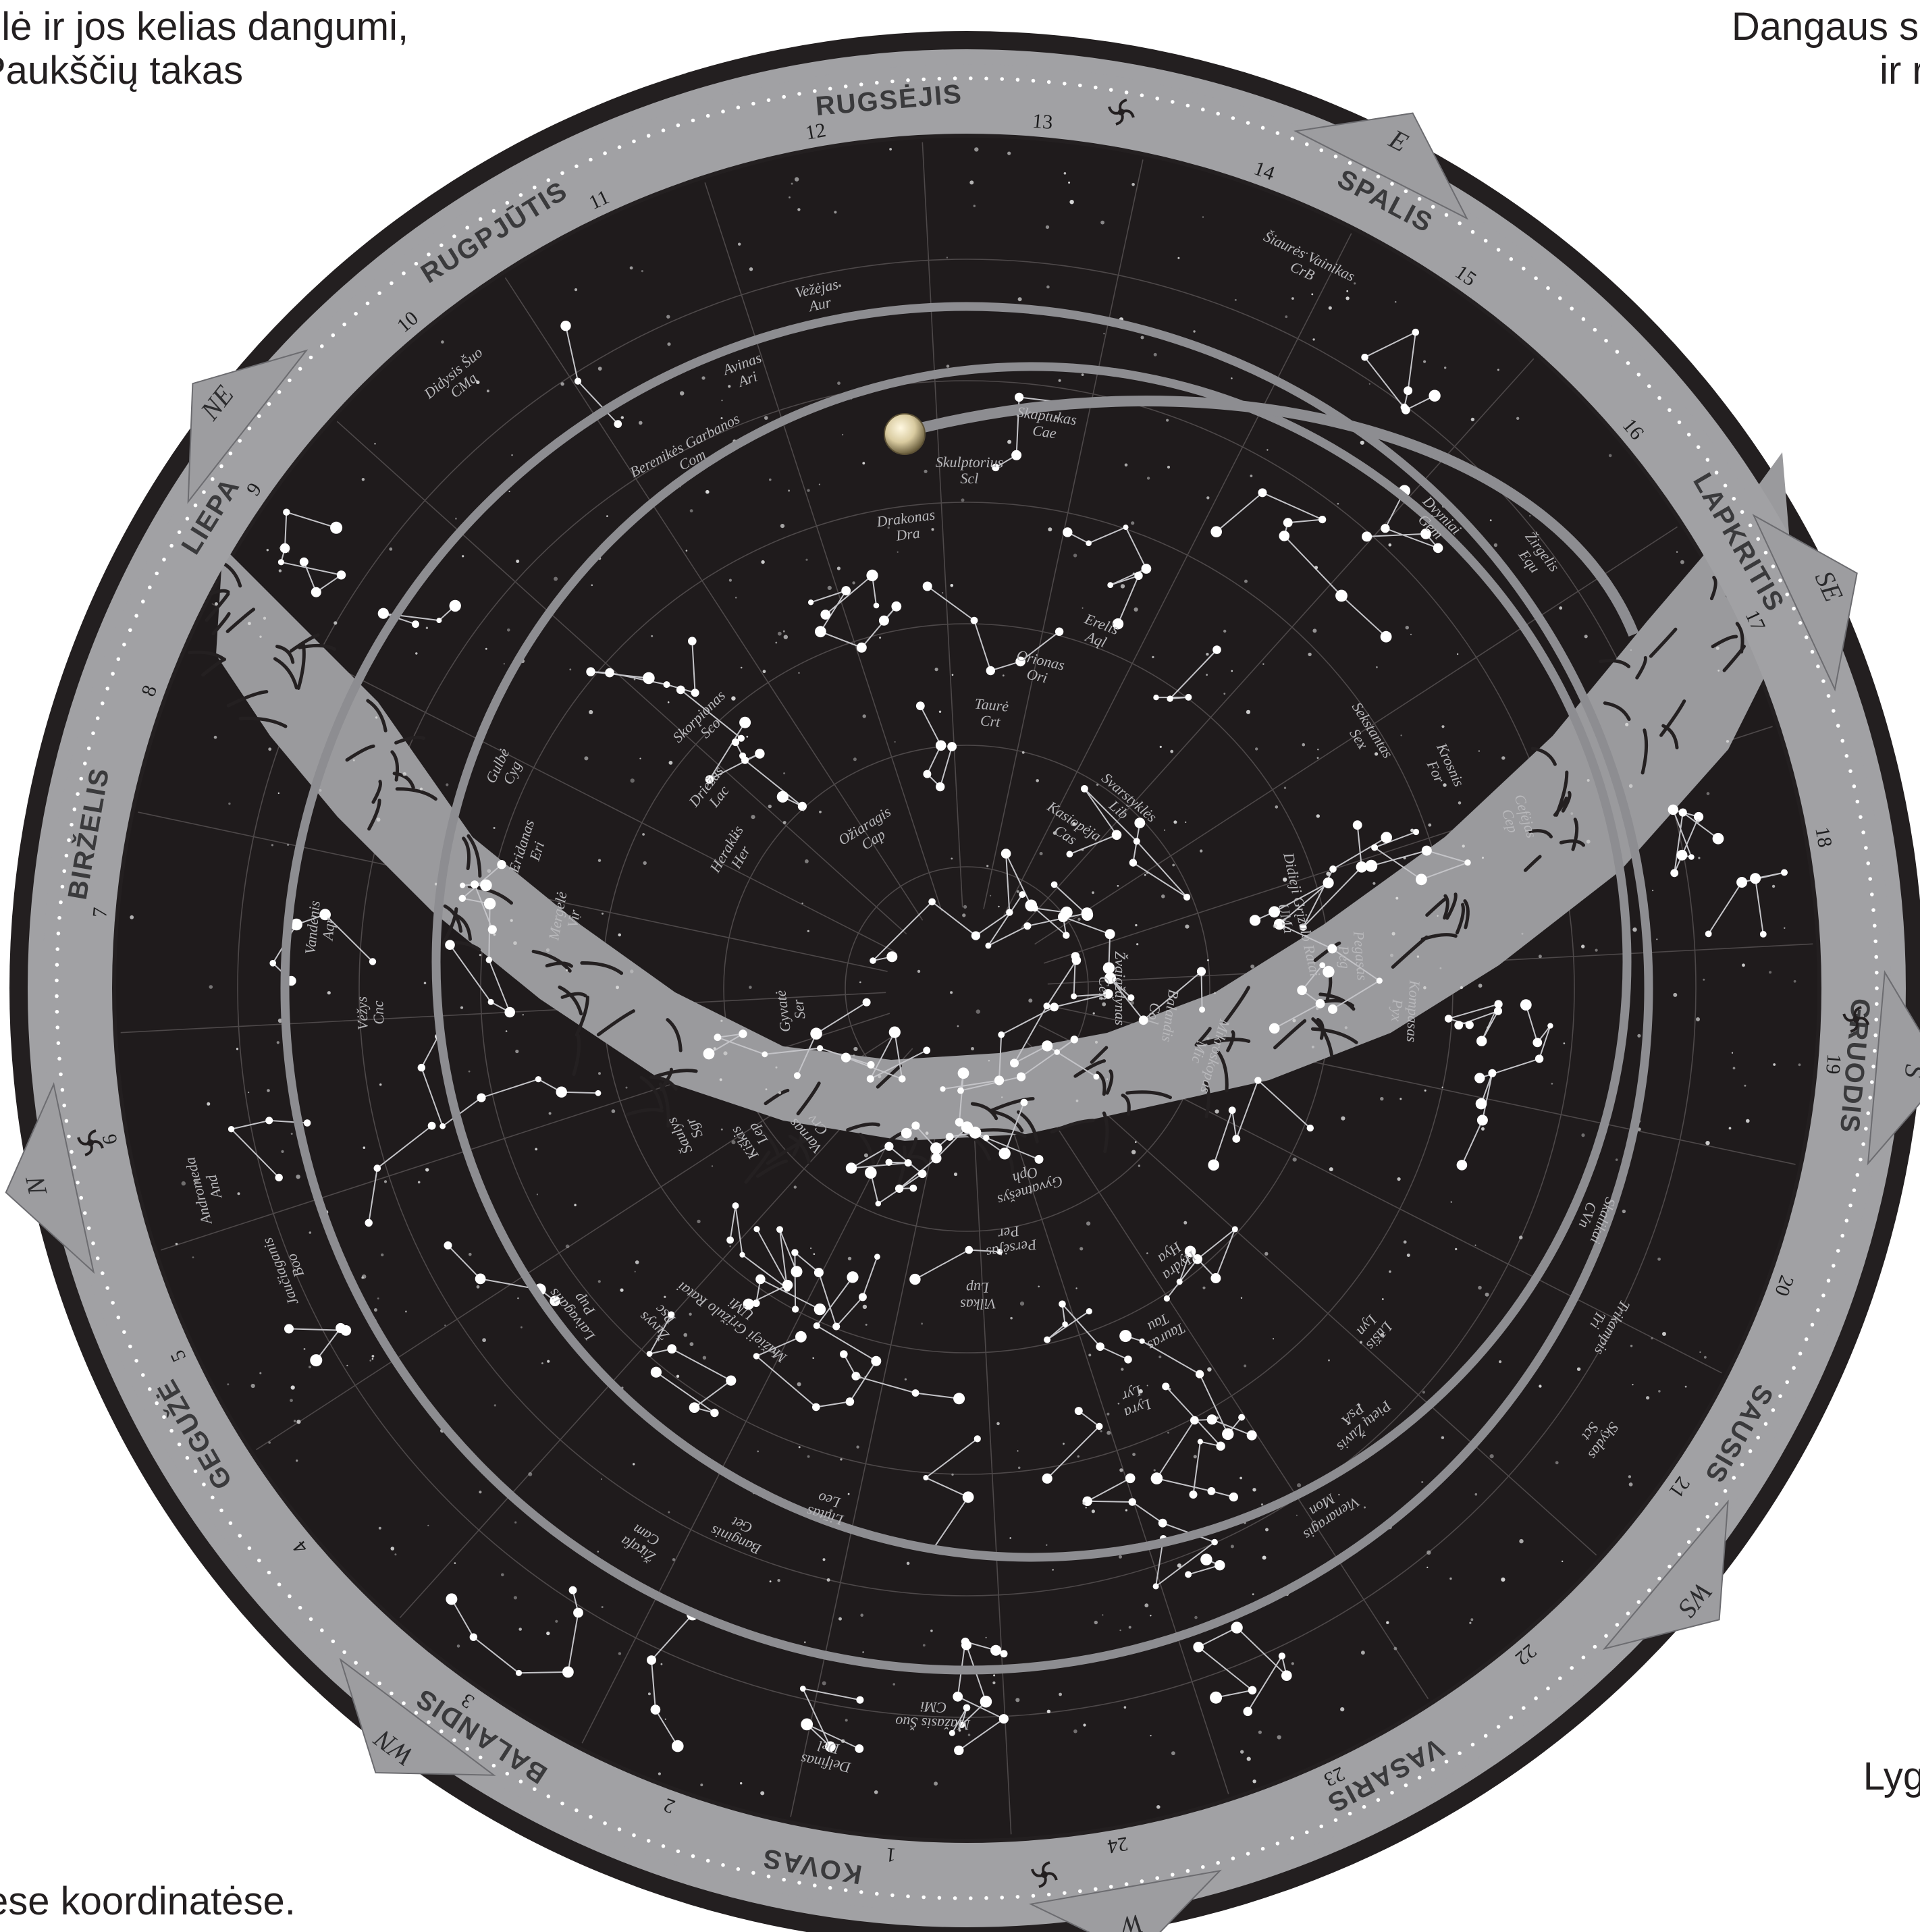 The width and height of the screenshot is (1920, 1932). I want to click on constellation-abbr: Cen, so click(1104, 988).